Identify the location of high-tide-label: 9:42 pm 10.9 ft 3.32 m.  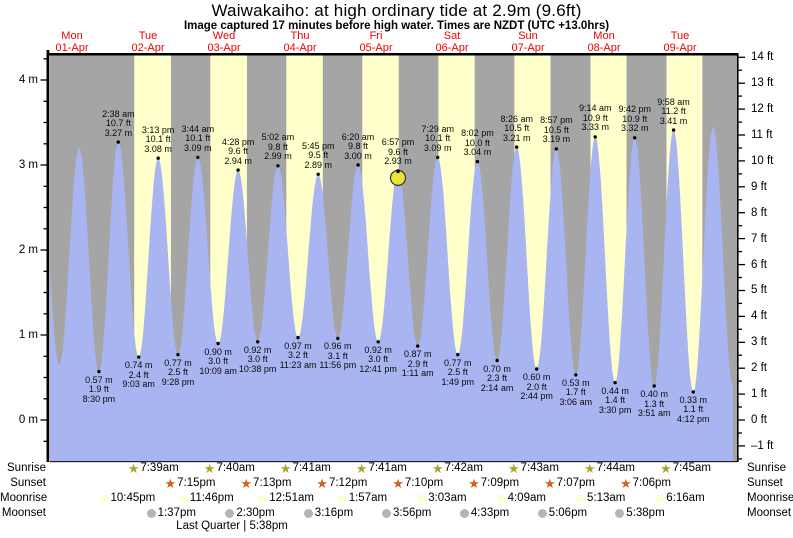
(634, 119).